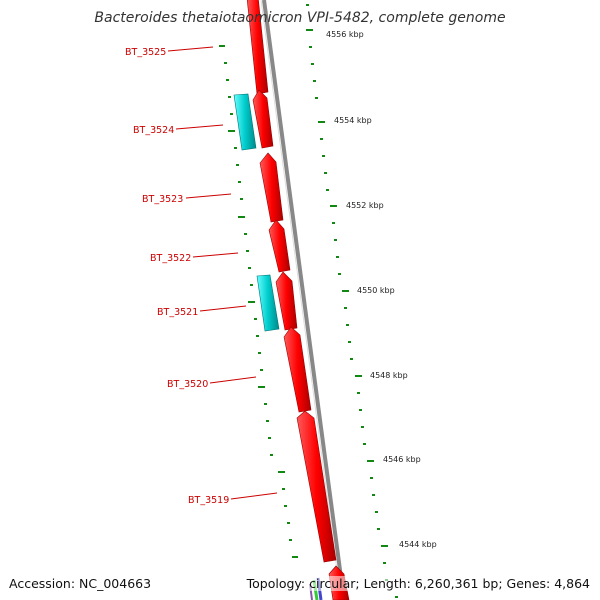  What do you see at coordinates (297, 369) in the screenshot?
I see `gene-arrow-bt3520` at bounding box center [297, 369].